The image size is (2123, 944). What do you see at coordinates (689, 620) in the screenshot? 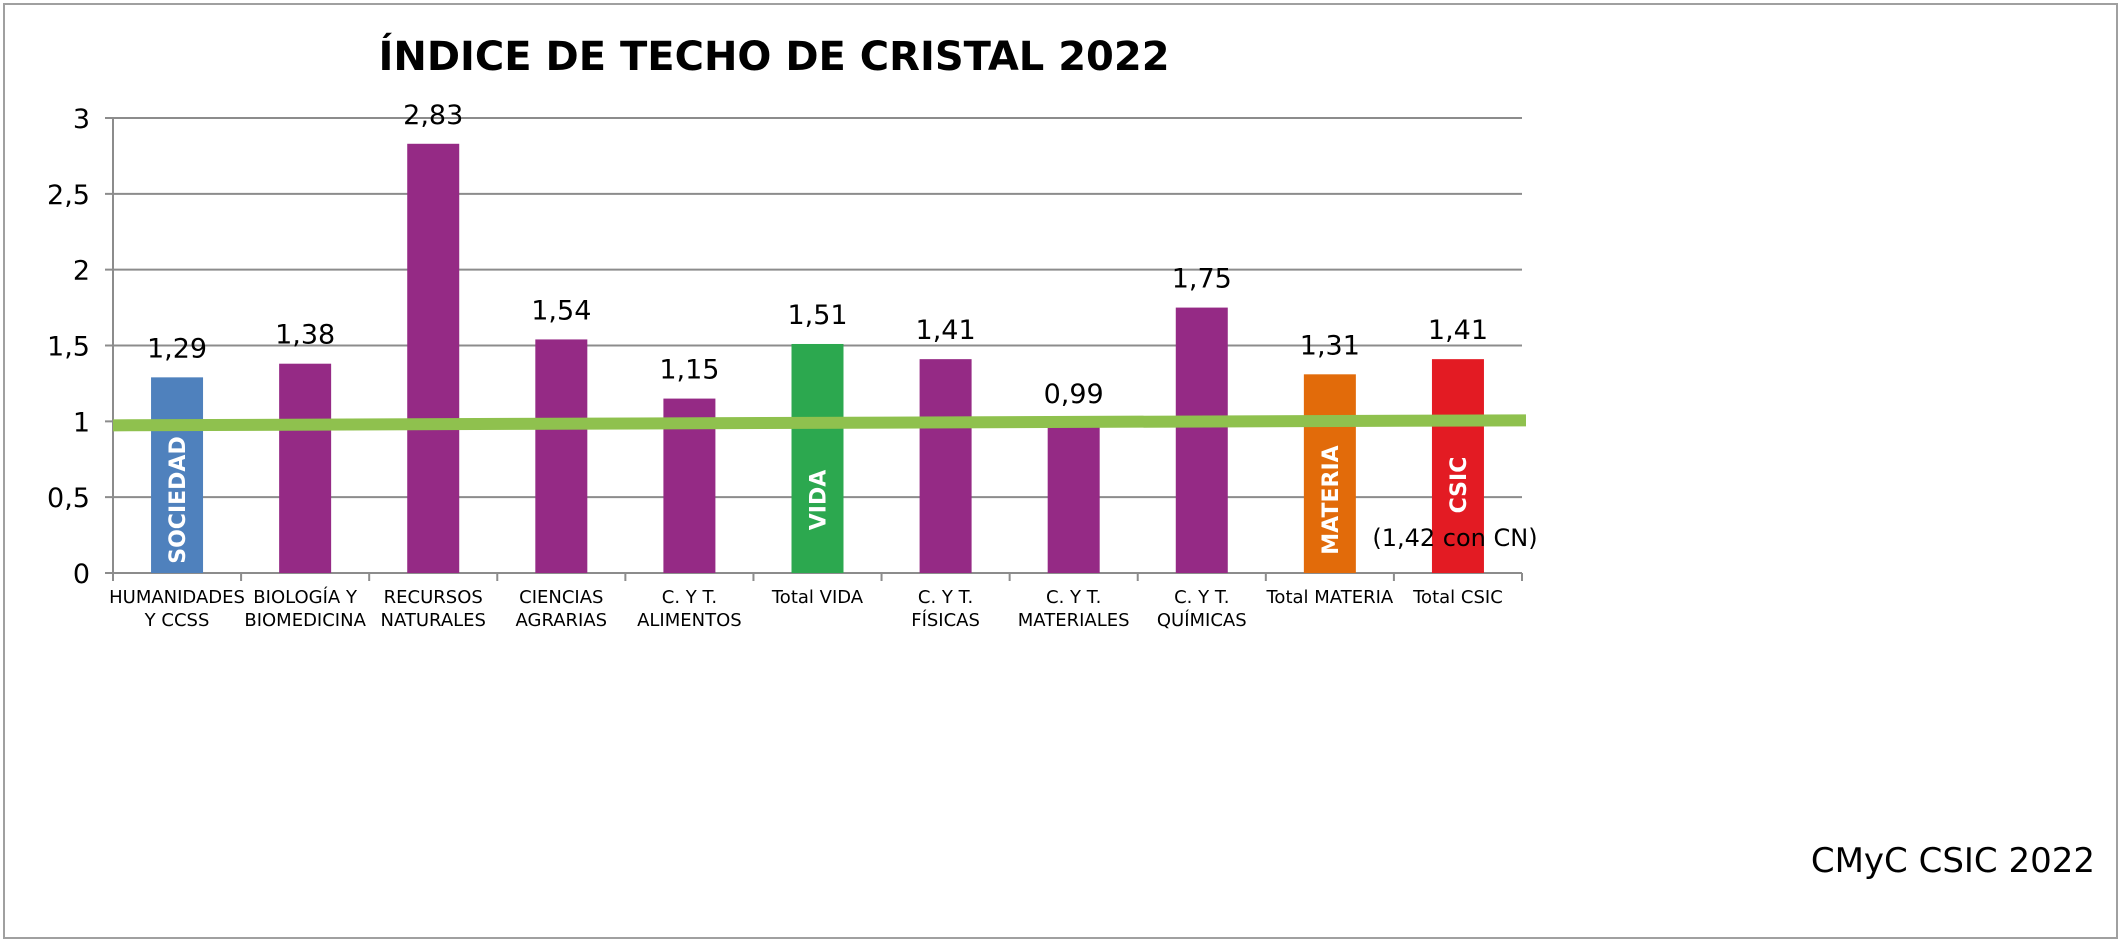
I see `x-category-label: ALIMENTOS` at bounding box center [689, 620].